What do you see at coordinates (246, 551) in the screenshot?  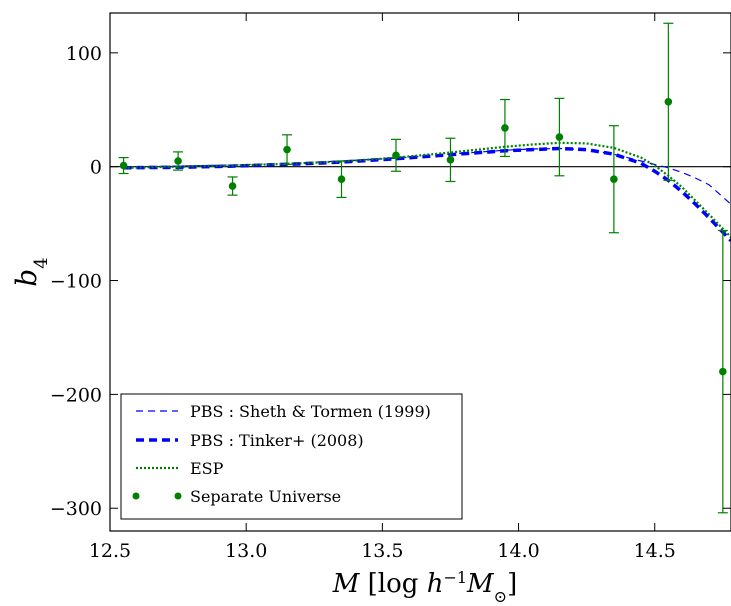 I see `x-tick-label: 13.0` at bounding box center [246, 551].